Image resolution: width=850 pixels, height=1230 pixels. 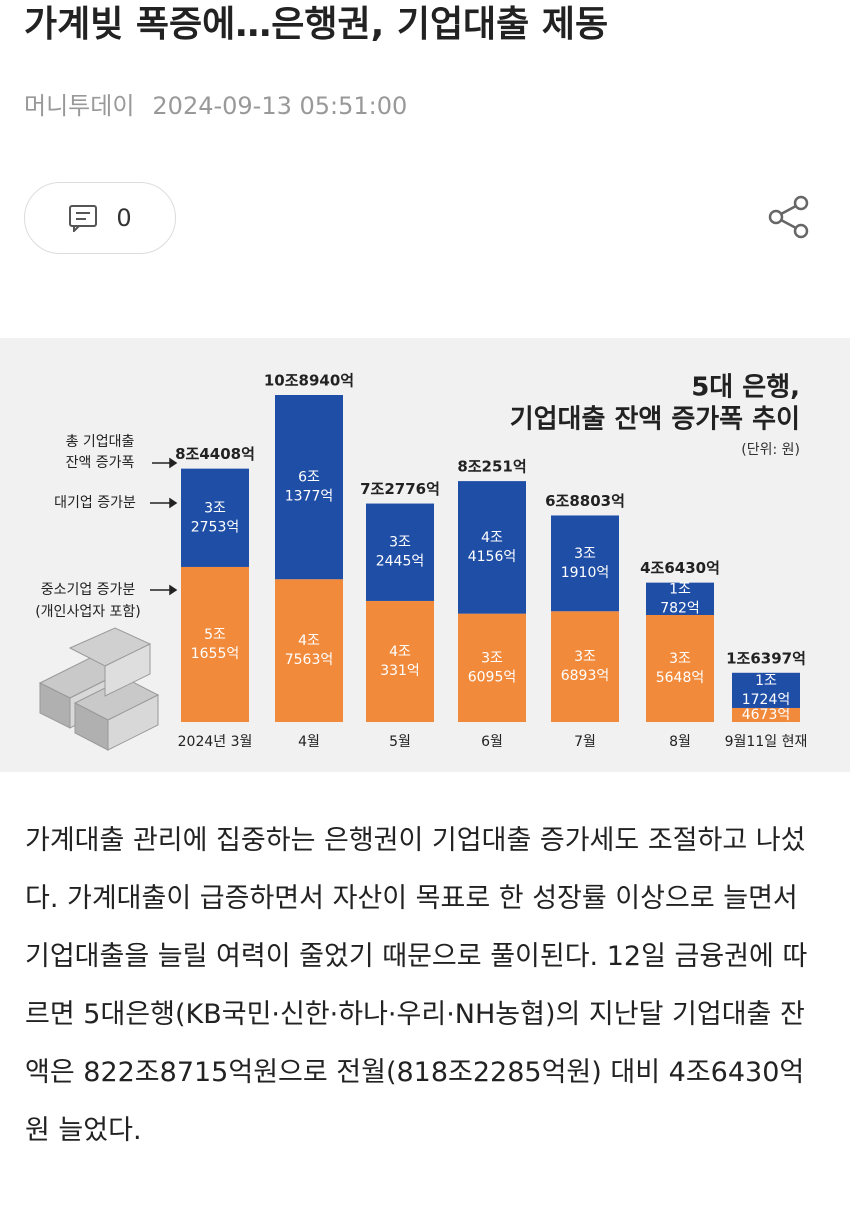 I want to click on total-label: 10조8940억, so click(x=309, y=381).